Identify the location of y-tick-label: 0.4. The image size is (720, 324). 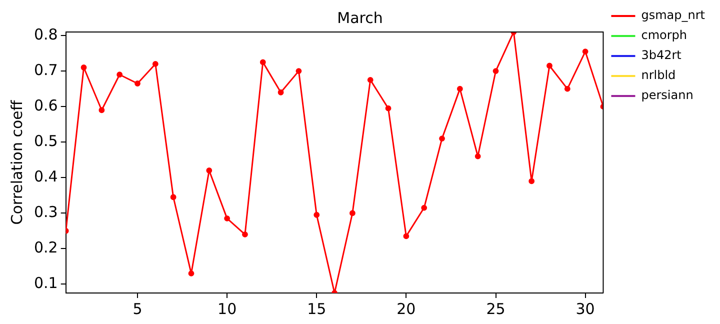
(46, 176).